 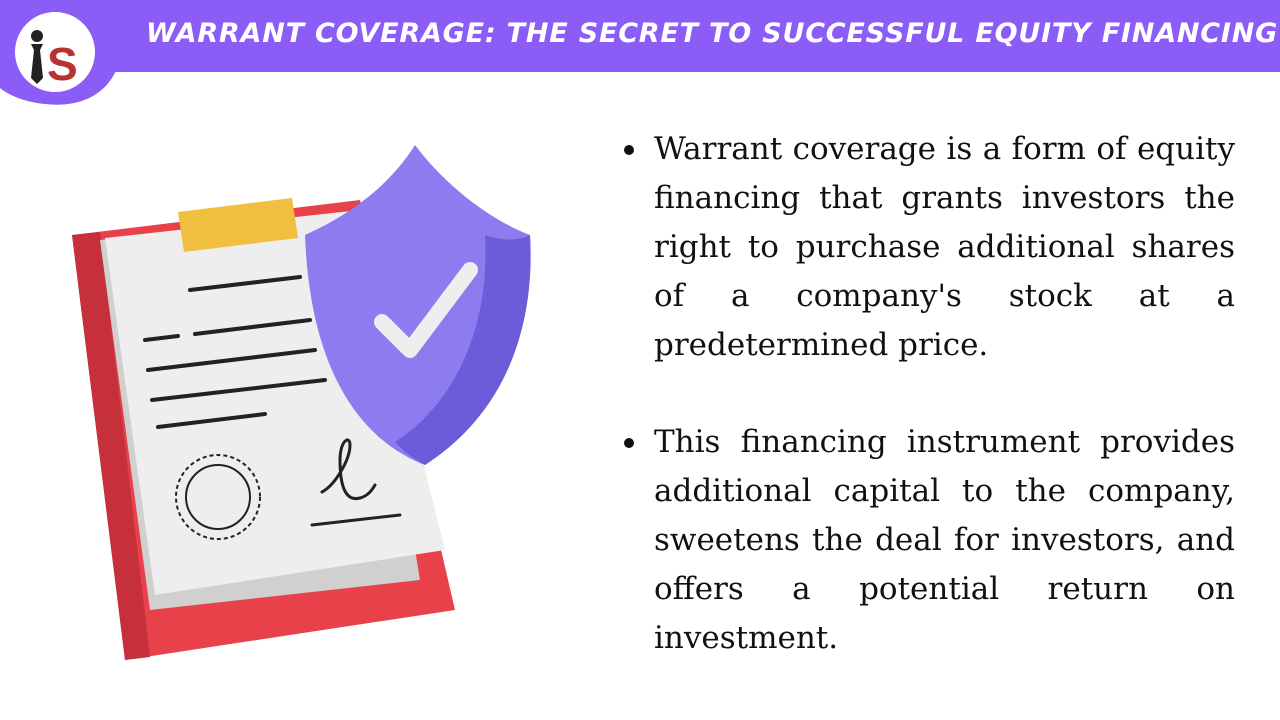 I want to click on logo: S, so click(x=60, y=55).